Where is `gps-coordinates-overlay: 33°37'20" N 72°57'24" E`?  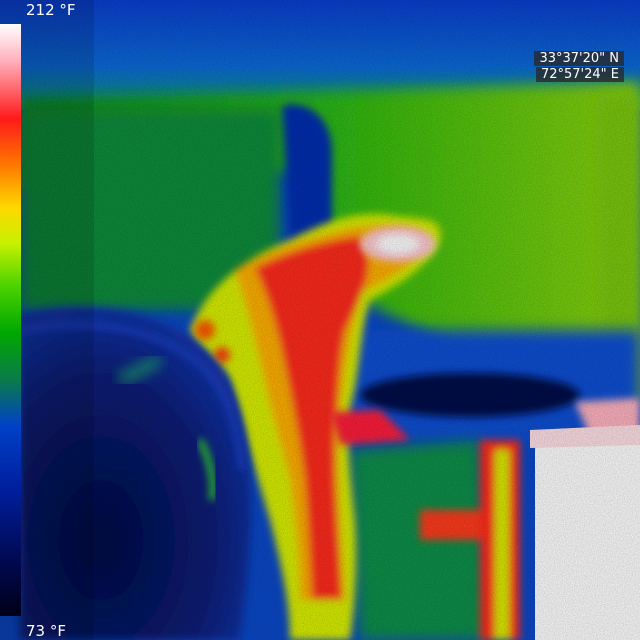
gps-coordinates-overlay: 33°37'20" N 72°57'24" E is located at coordinates (579, 66).